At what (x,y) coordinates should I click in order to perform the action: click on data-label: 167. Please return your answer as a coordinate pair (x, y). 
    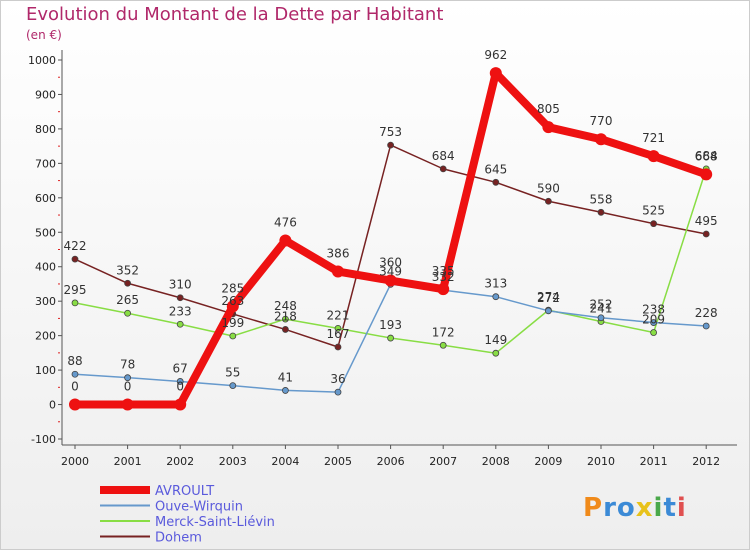
    Looking at the image, I should click on (338, 334).